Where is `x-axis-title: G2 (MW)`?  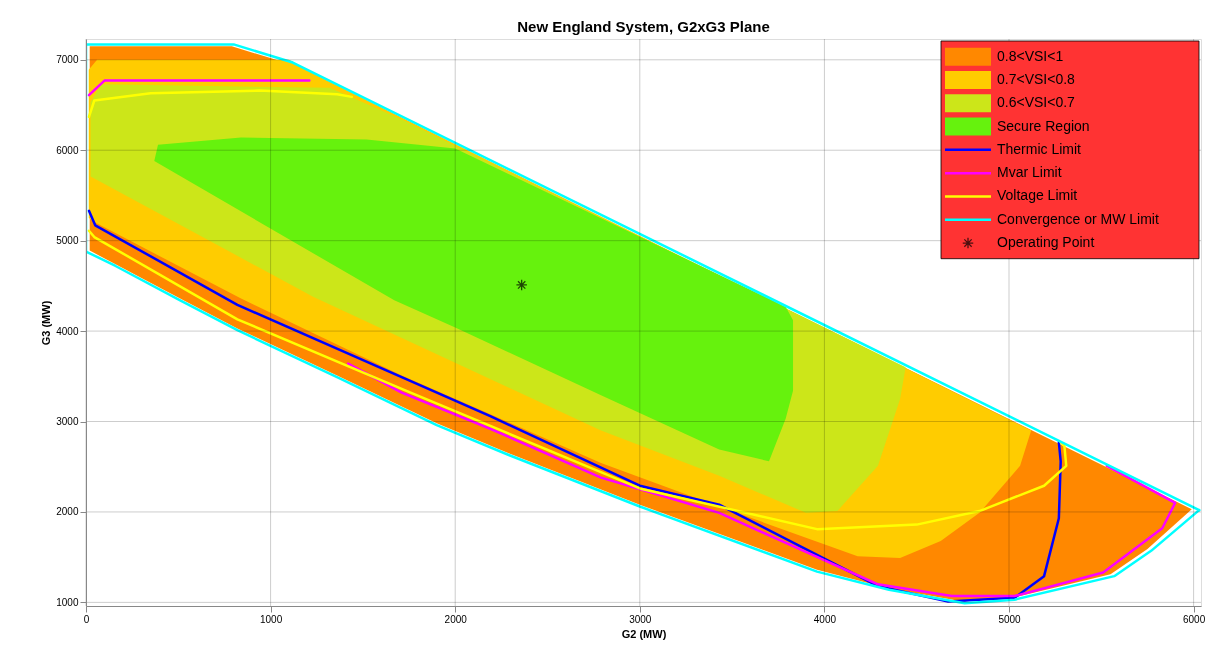
x-axis-title: G2 (MW) is located at coordinates (644, 633).